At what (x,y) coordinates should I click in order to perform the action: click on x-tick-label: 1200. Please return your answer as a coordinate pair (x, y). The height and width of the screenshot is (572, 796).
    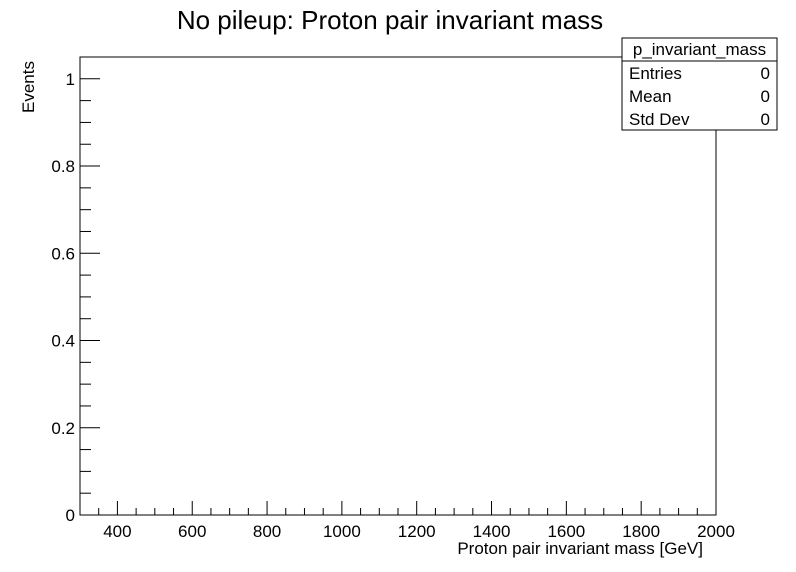
    Looking at the image, I should click on (417, 531).